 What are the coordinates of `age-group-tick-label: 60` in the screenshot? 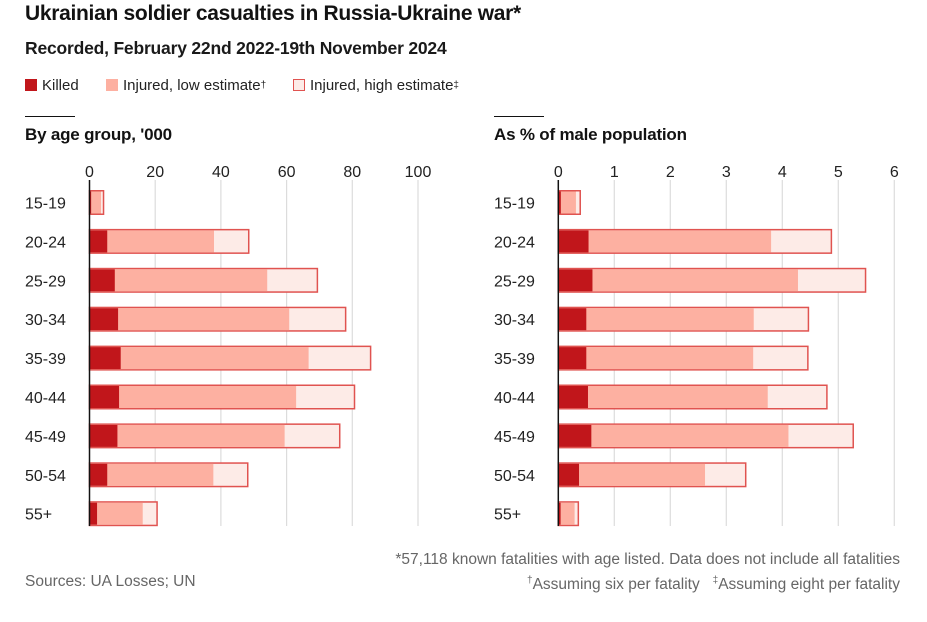 It's located at (287, 172).